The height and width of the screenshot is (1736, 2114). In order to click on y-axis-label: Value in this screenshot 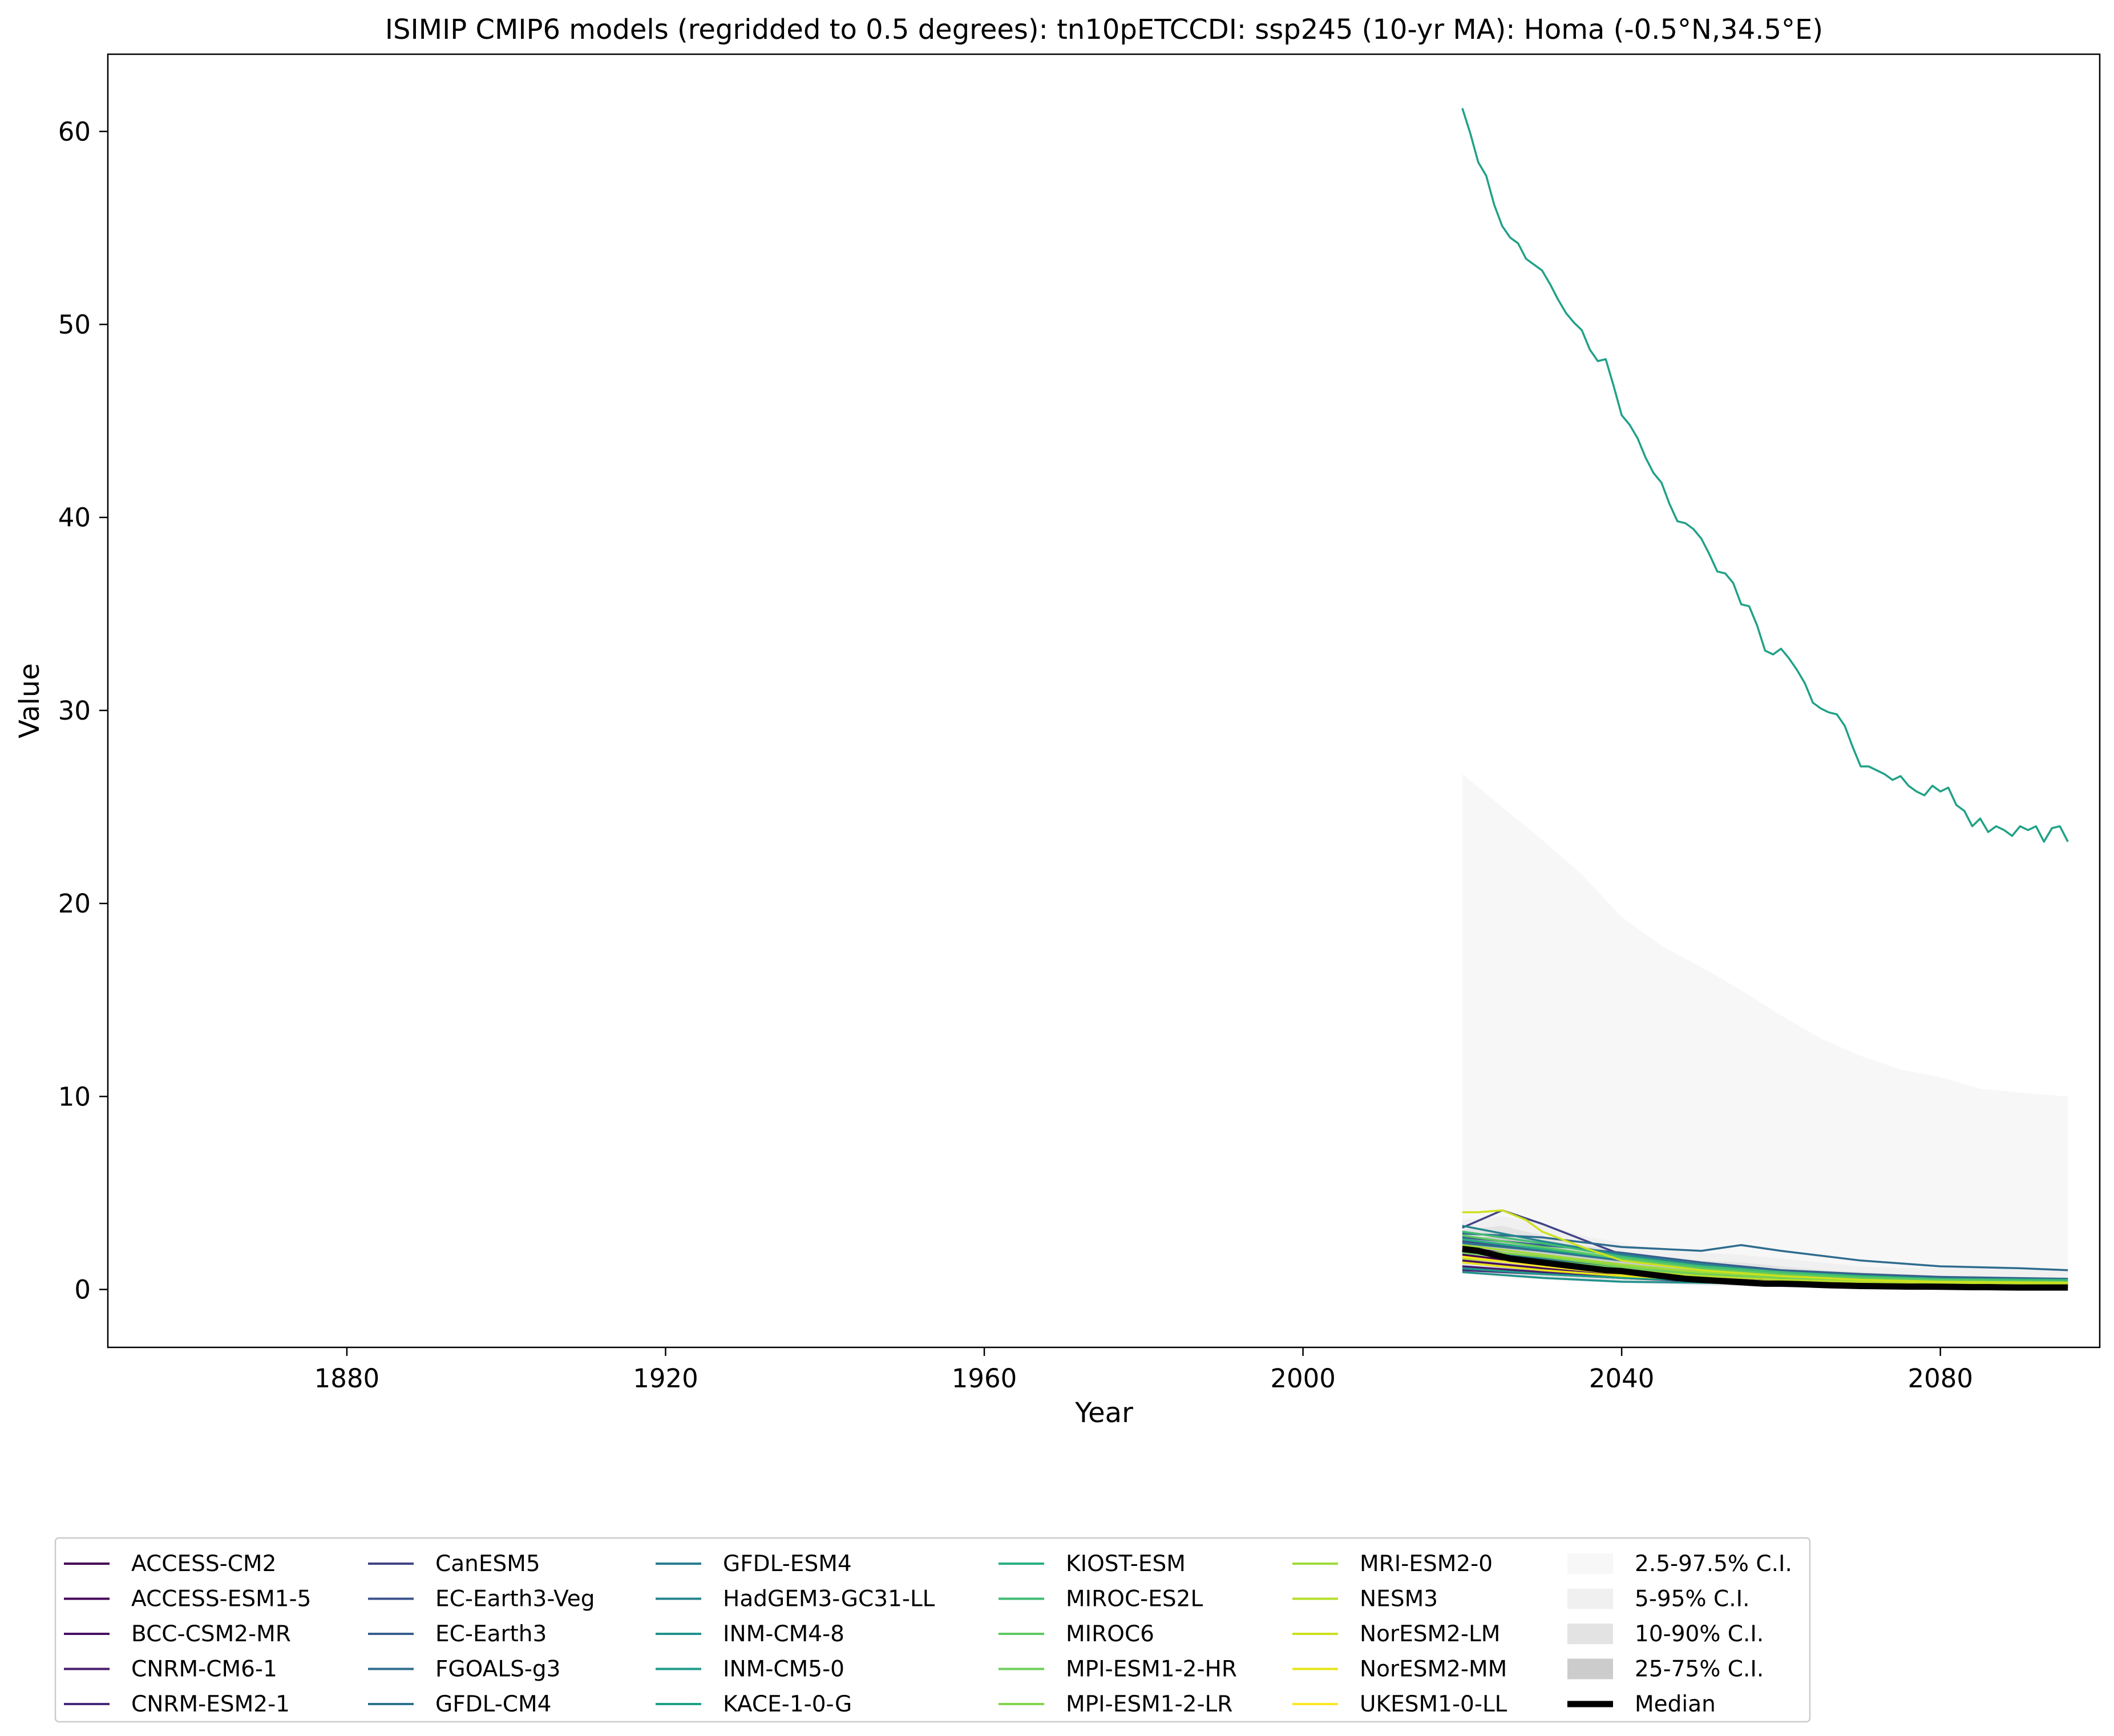, I will do `click(30, 700)`.